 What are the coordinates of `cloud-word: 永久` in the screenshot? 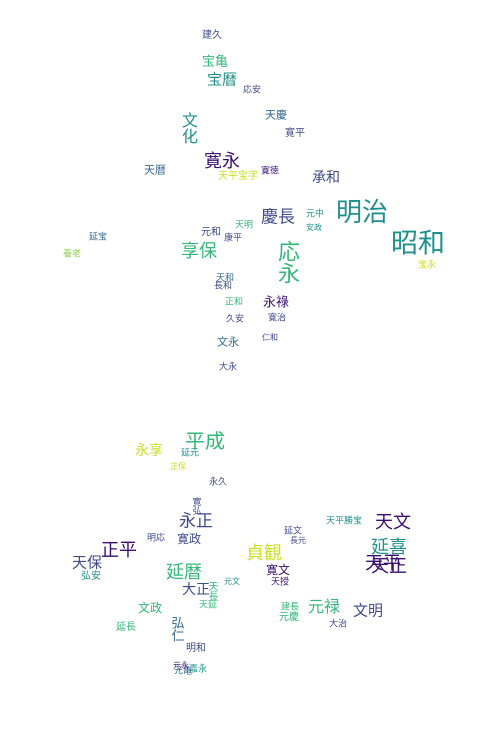 It's located at (218, 482).